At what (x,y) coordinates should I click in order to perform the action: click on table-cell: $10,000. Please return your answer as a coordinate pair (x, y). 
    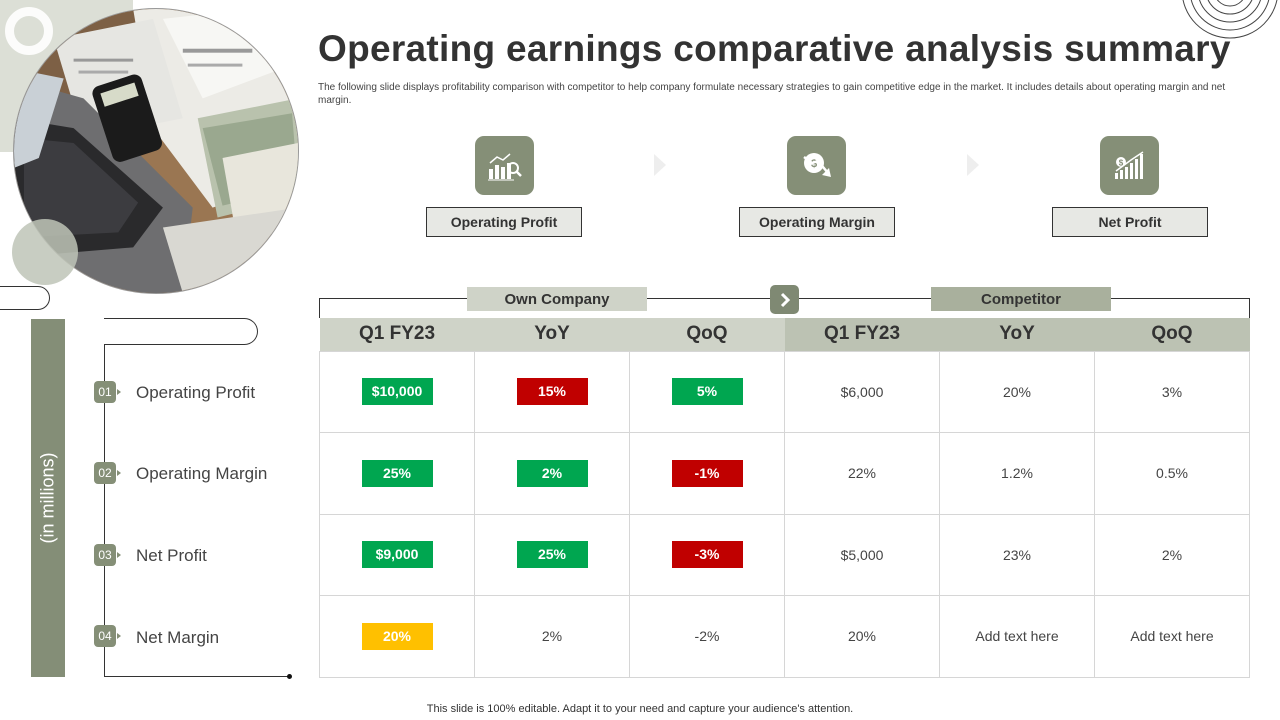
    Looking at the image, I should click on (397, 391).